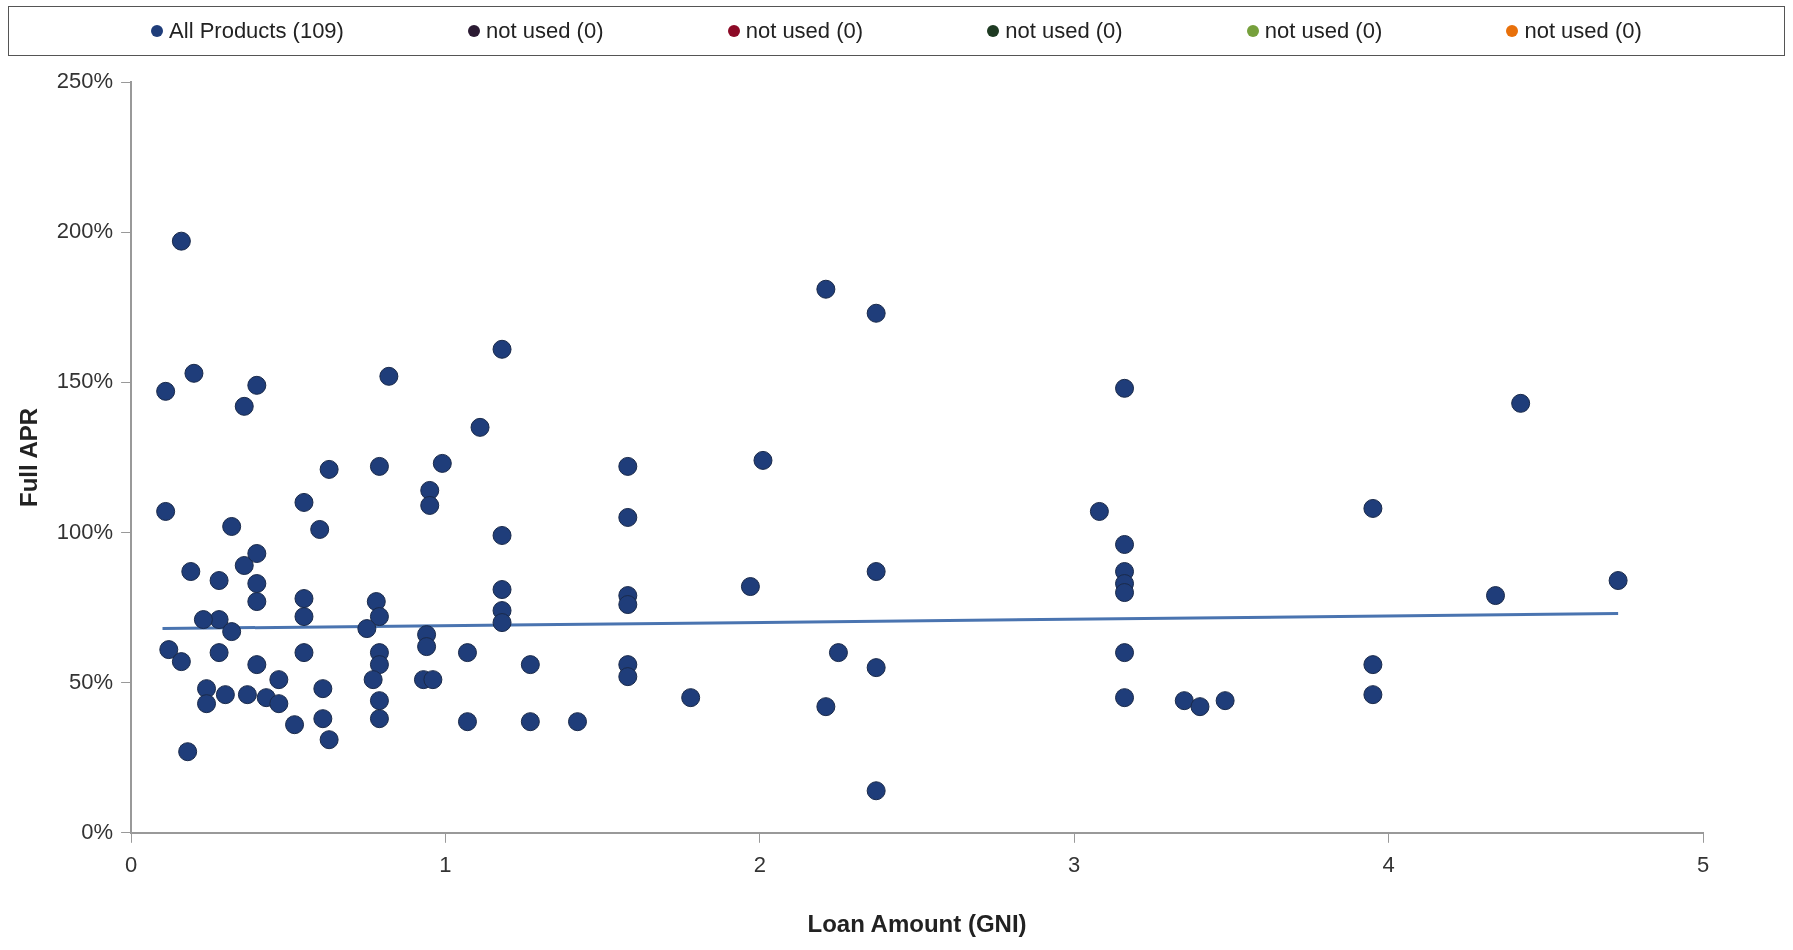  Describe the element at coordinates (97, 831) in the screenshot. I see `y-tick-label: 0%` at that location.